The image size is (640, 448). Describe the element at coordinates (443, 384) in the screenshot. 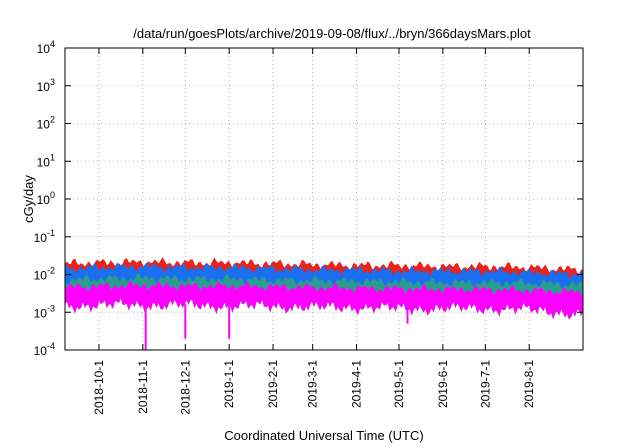

I see `x-tick-label: 2019-6-1` at that location.